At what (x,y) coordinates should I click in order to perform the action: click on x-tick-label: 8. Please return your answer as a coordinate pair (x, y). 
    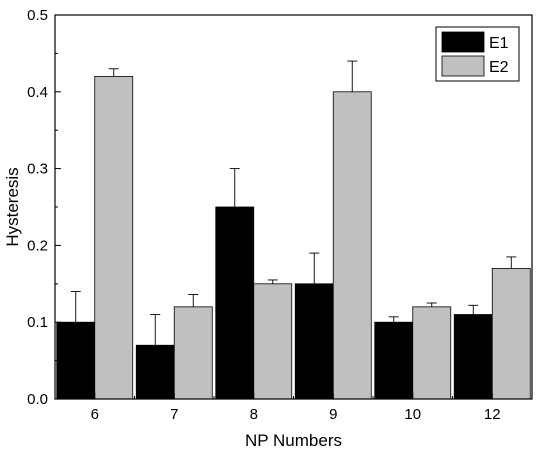
    Looking at the image, I should click on (254, 414).